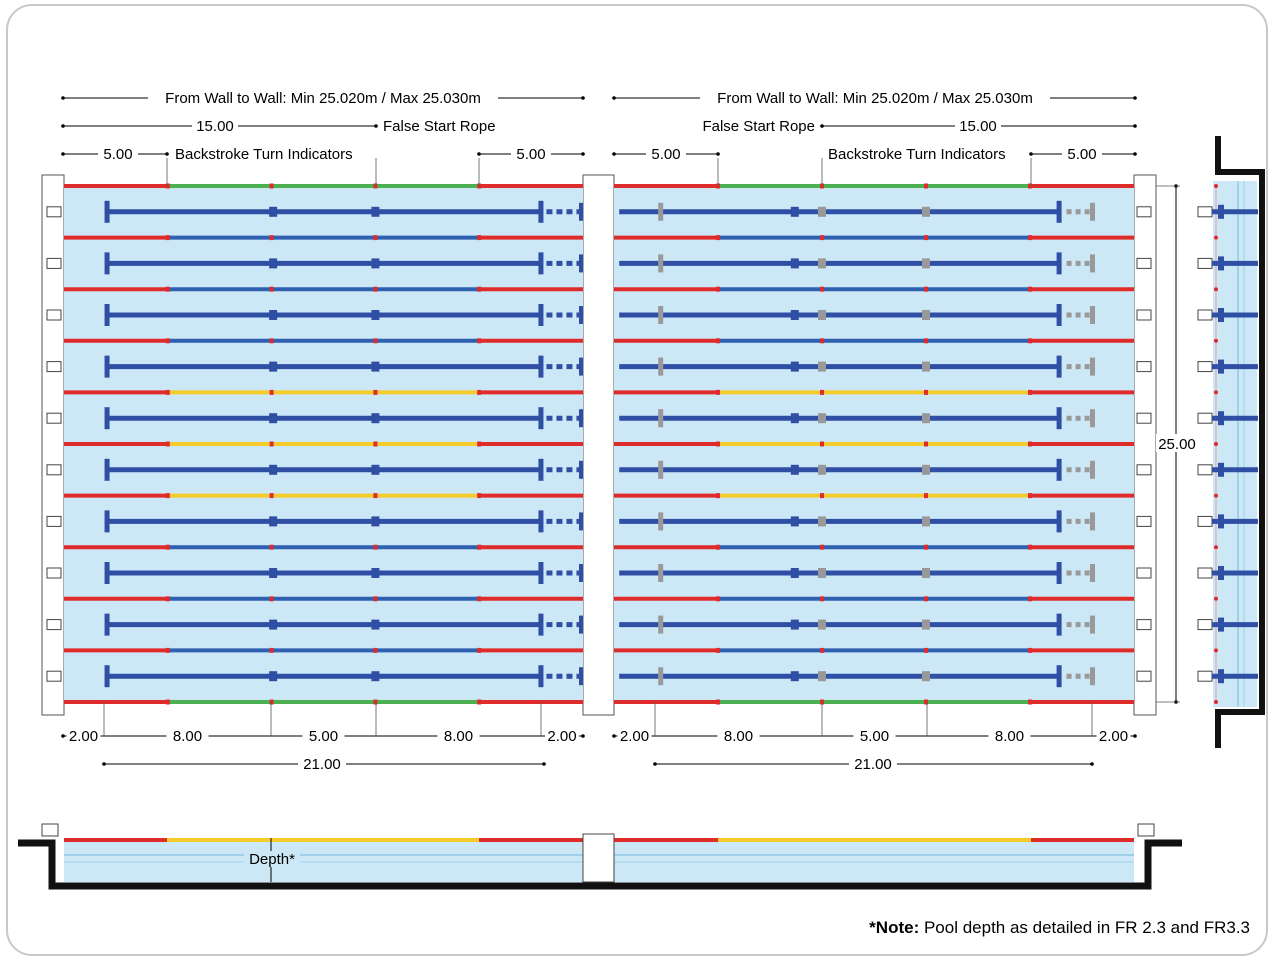 The width and height of the screenshot is (1276, 963). I want to click on dim-bottom-row-tick-end, so click(1135, 736).